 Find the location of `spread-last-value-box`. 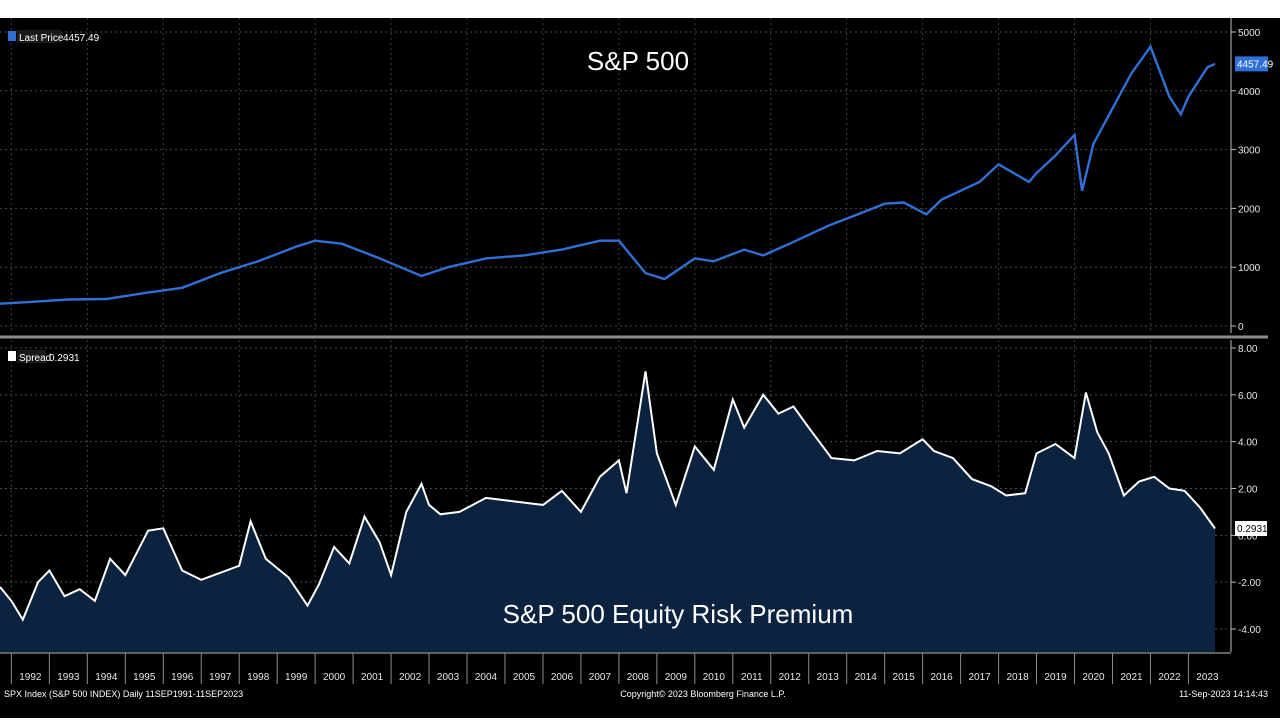

spread-last-value-box is located at coordinates (1251, 528).